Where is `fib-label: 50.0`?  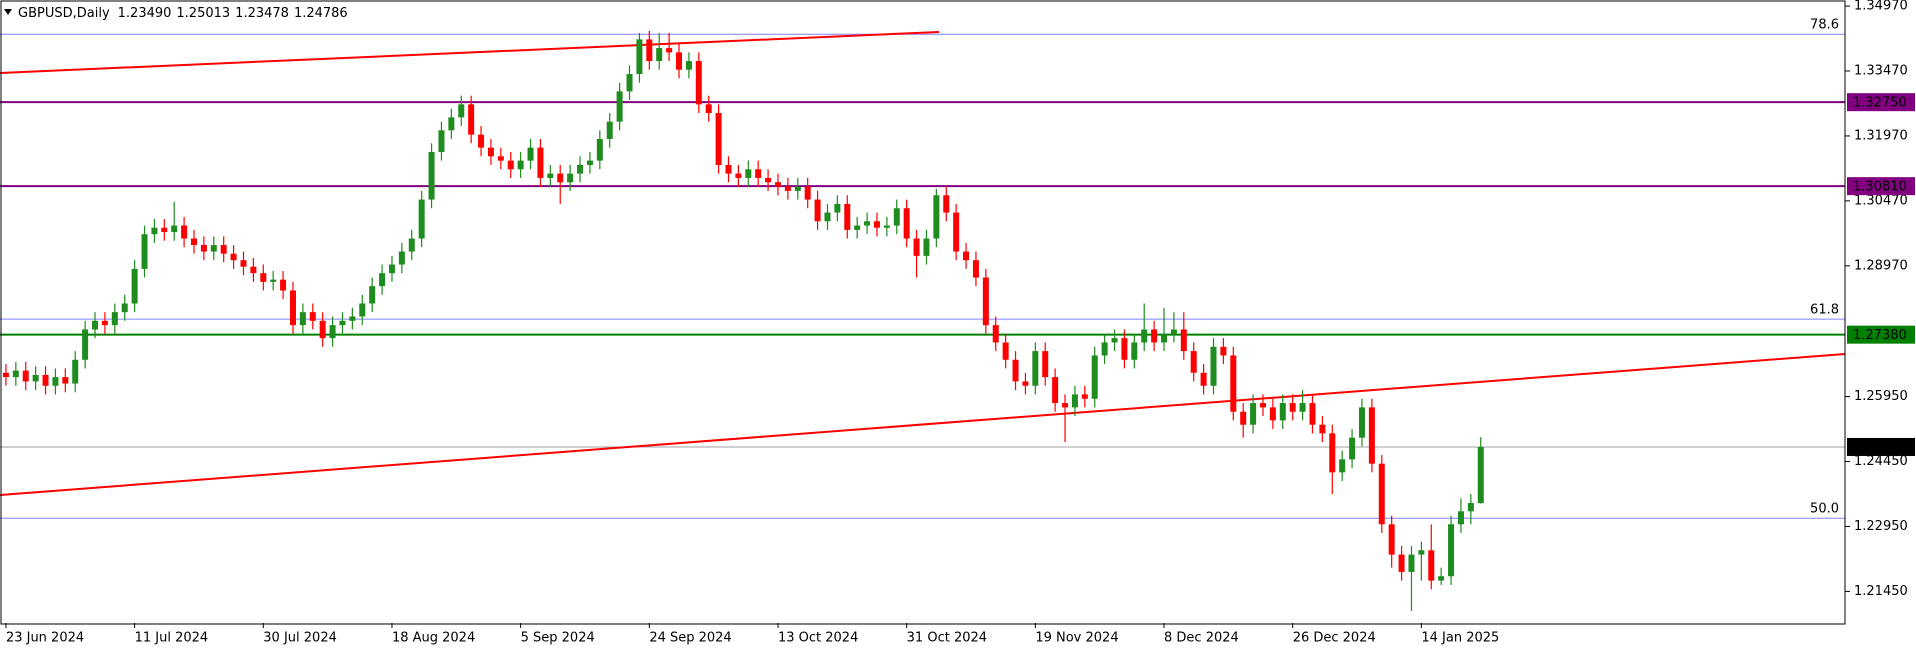 fib-label: 50.0 is located at coordinates (1824, 509).